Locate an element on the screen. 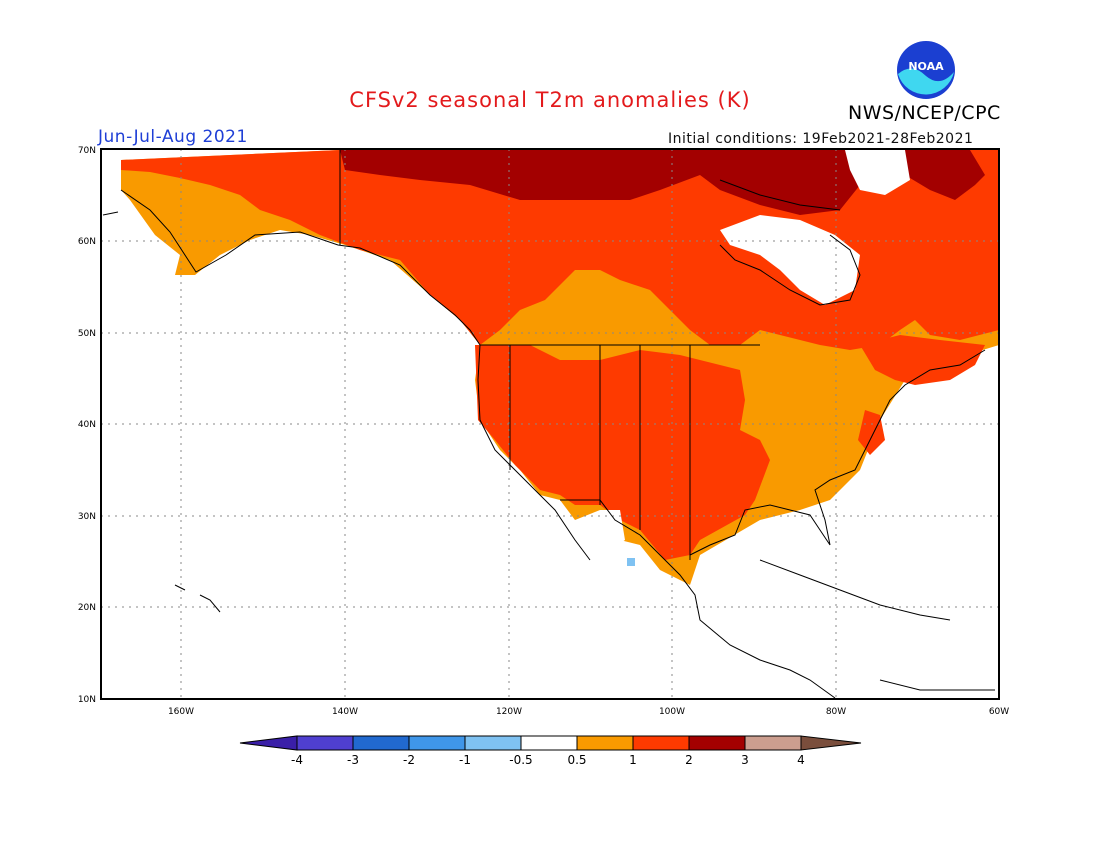  initial-conditions: Initial conditions: 19Feb2021-28Feb2021 is located at coordinates (821, 139).